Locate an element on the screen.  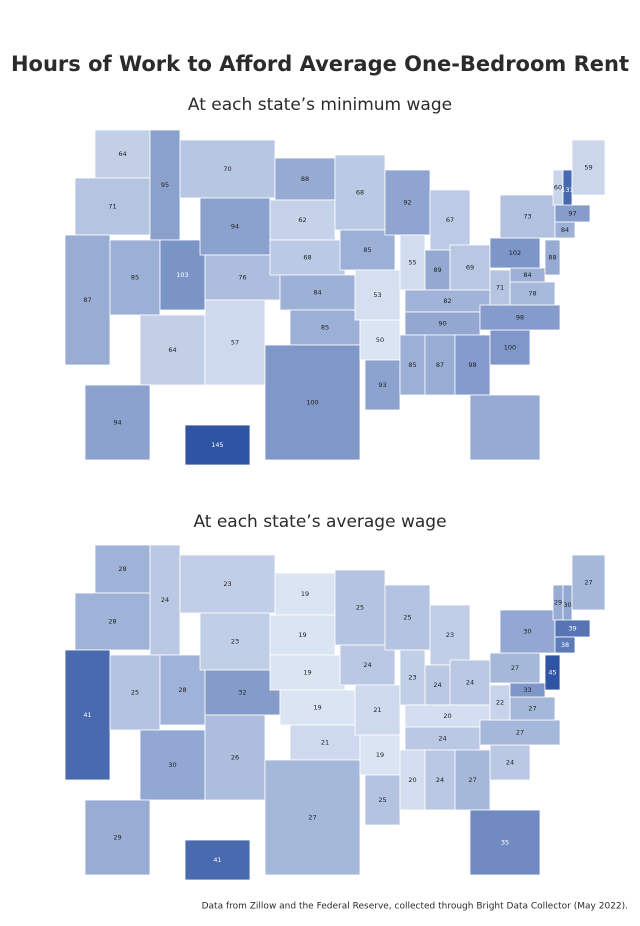
state-value-label: 70 is located at coordinates (227, 169).